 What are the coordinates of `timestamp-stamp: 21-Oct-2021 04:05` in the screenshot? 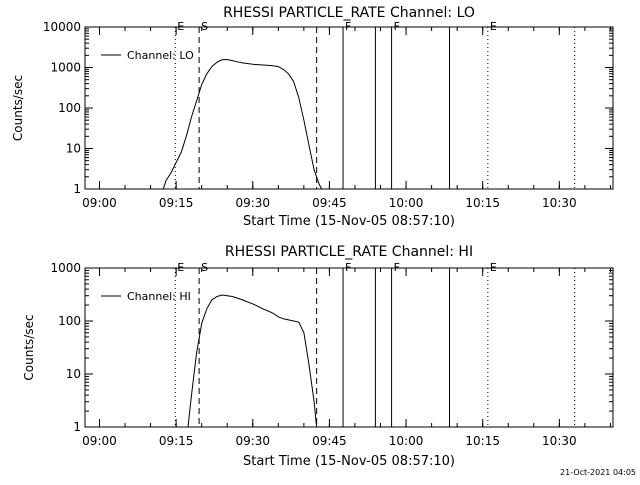 It's located at (598, 472).